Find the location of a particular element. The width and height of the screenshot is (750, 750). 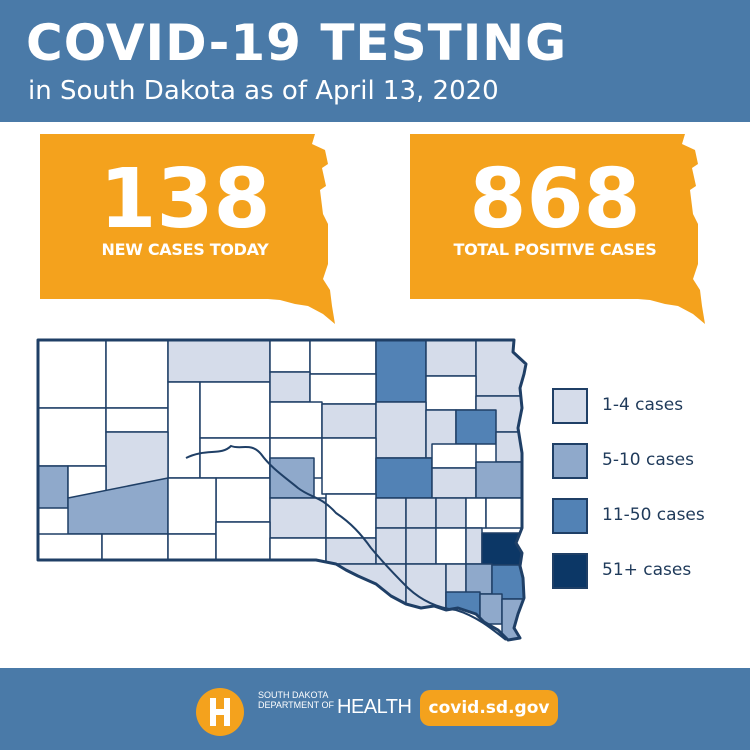

org-line2: DEPARTMENT OF is located at coordinates (296, 705).